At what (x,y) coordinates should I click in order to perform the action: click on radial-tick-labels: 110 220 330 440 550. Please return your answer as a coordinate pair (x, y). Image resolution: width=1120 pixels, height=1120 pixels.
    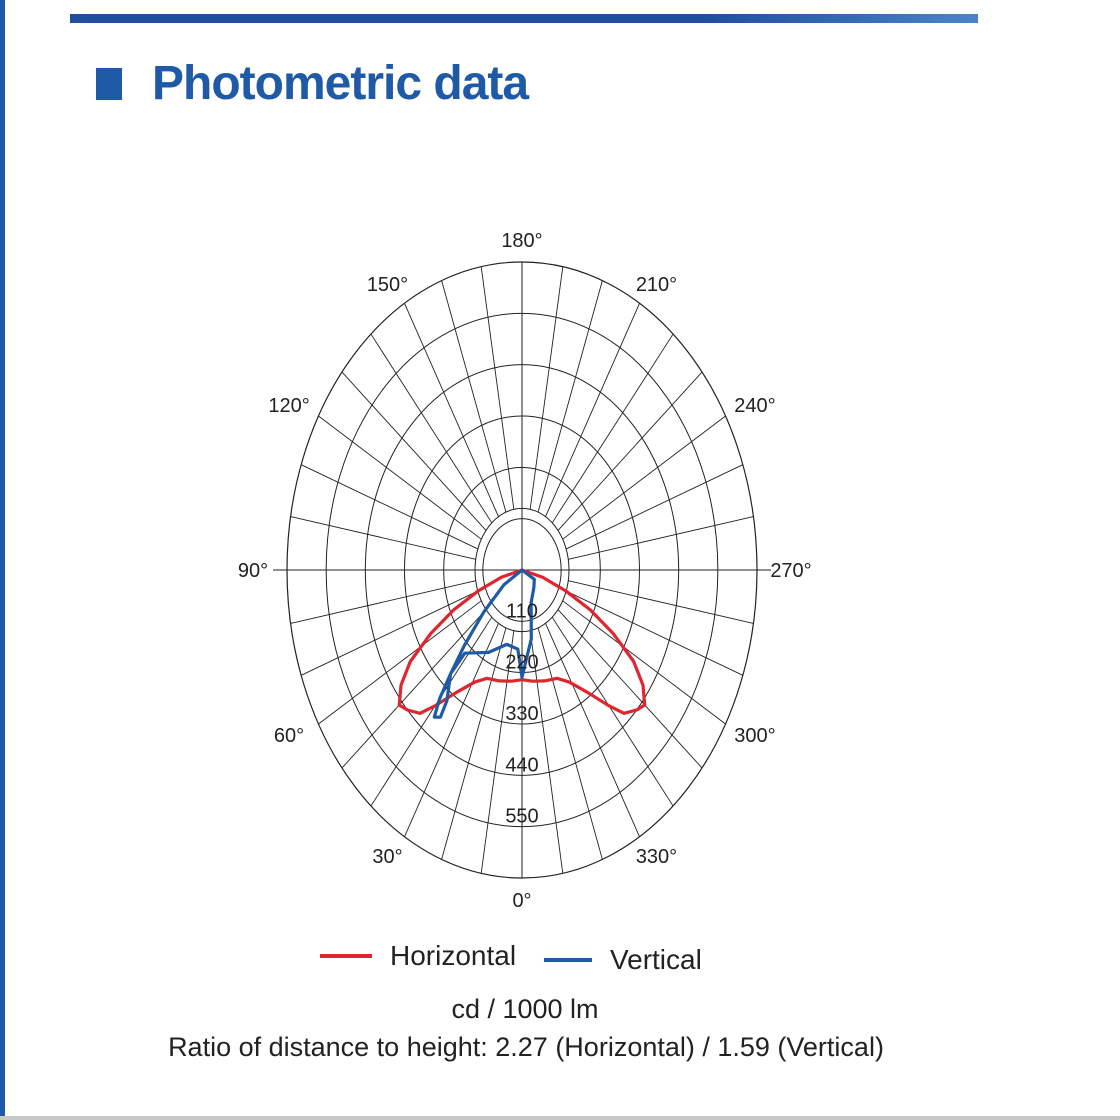
    Looking at the image, I should click on (521, 714).